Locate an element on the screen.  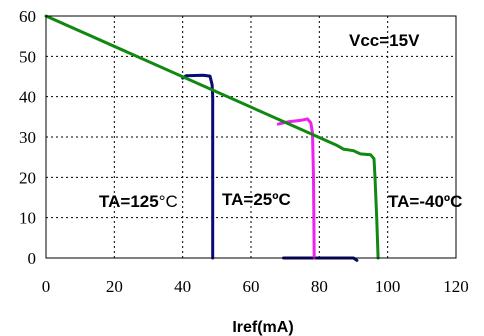
y-axis-ticks: 0 10 20 30 40 50 60 is located at coordinates (27, 137).